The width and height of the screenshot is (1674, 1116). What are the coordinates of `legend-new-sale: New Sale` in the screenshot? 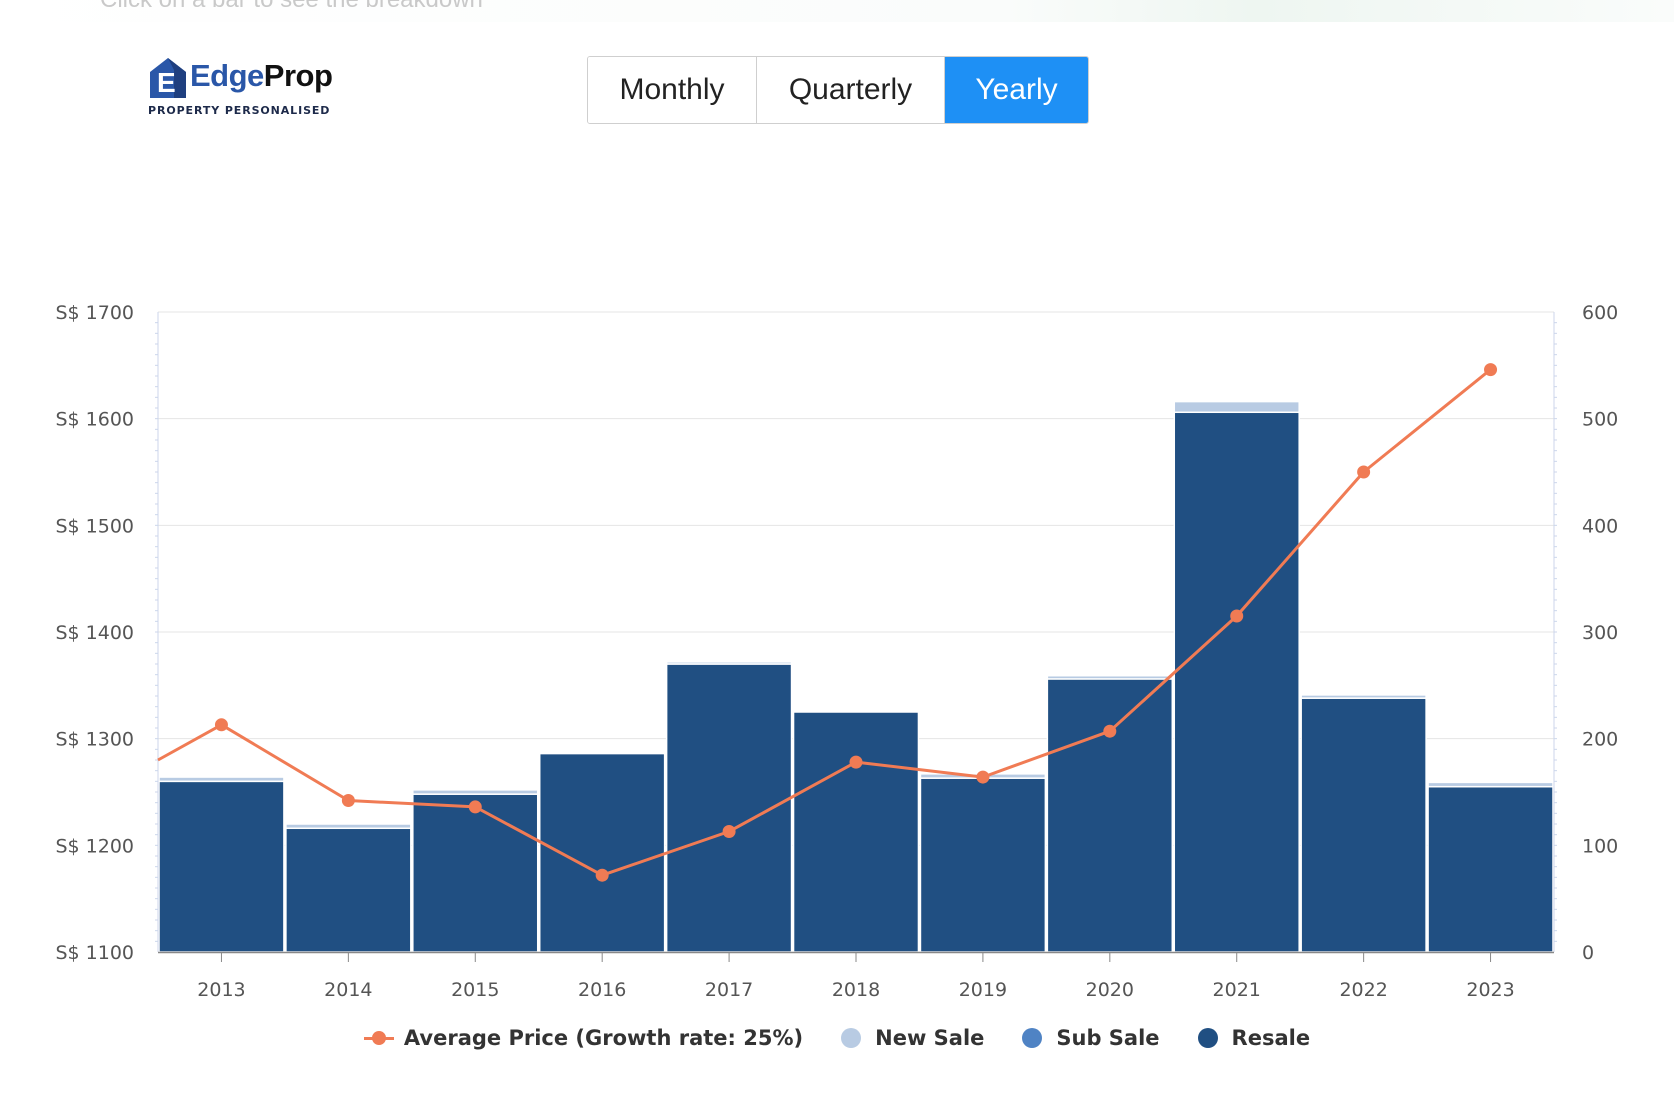 It's located at (912, 1038).